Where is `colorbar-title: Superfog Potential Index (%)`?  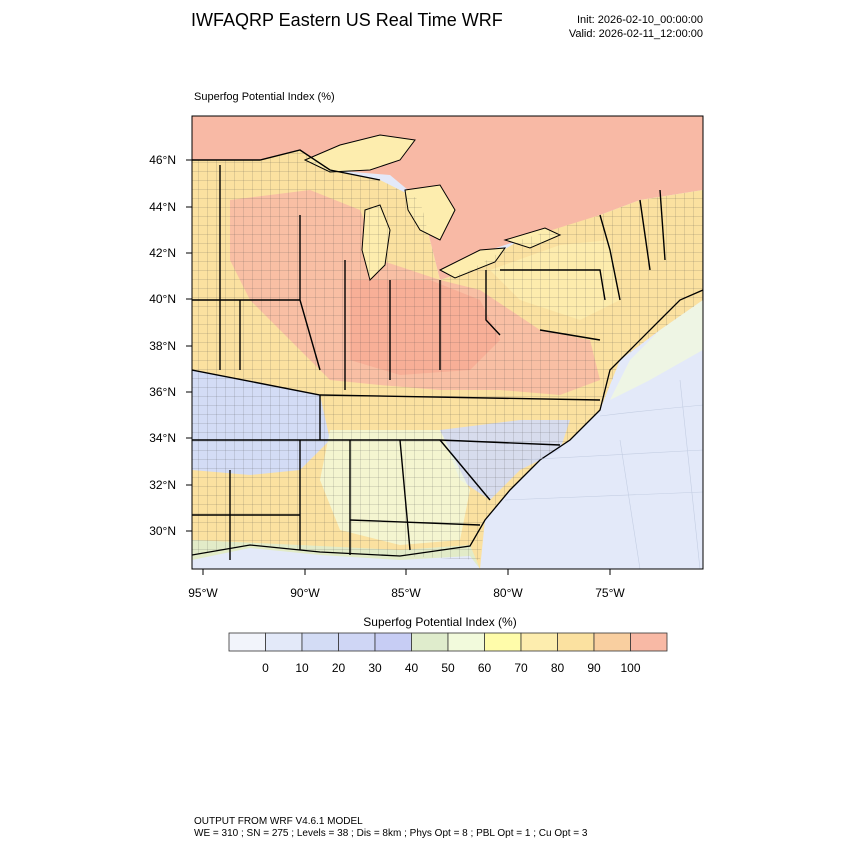
colorbar-title: Superfog Potential Index (%) is located at coordinates (440, 622).